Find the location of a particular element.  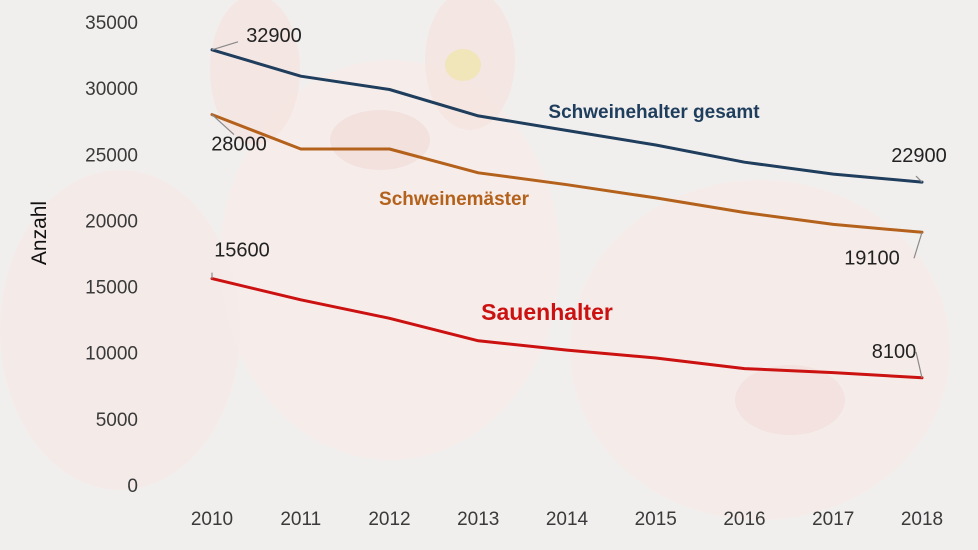

y-tick-label: 0 is located at coordinates (132, 486).